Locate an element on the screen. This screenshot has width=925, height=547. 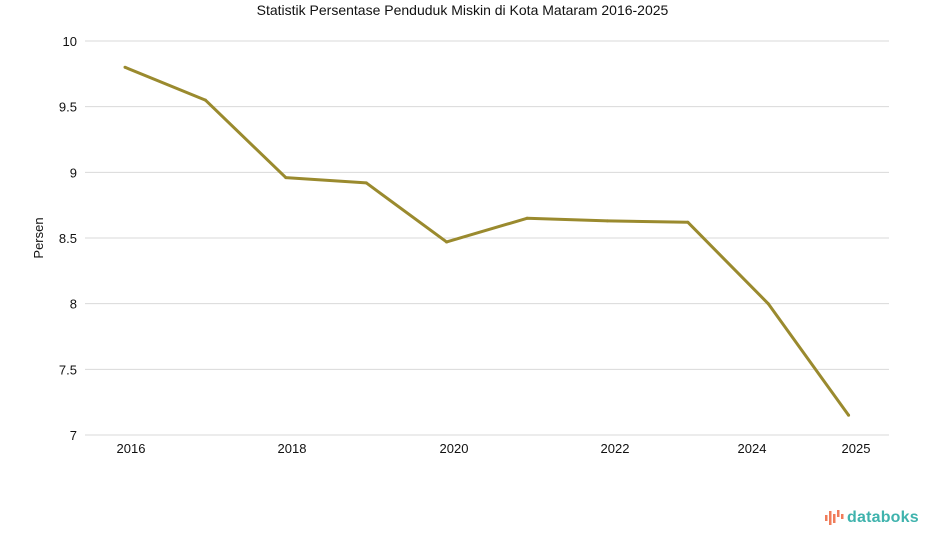
logo-text: databoks is located at coordinates (883, 517).